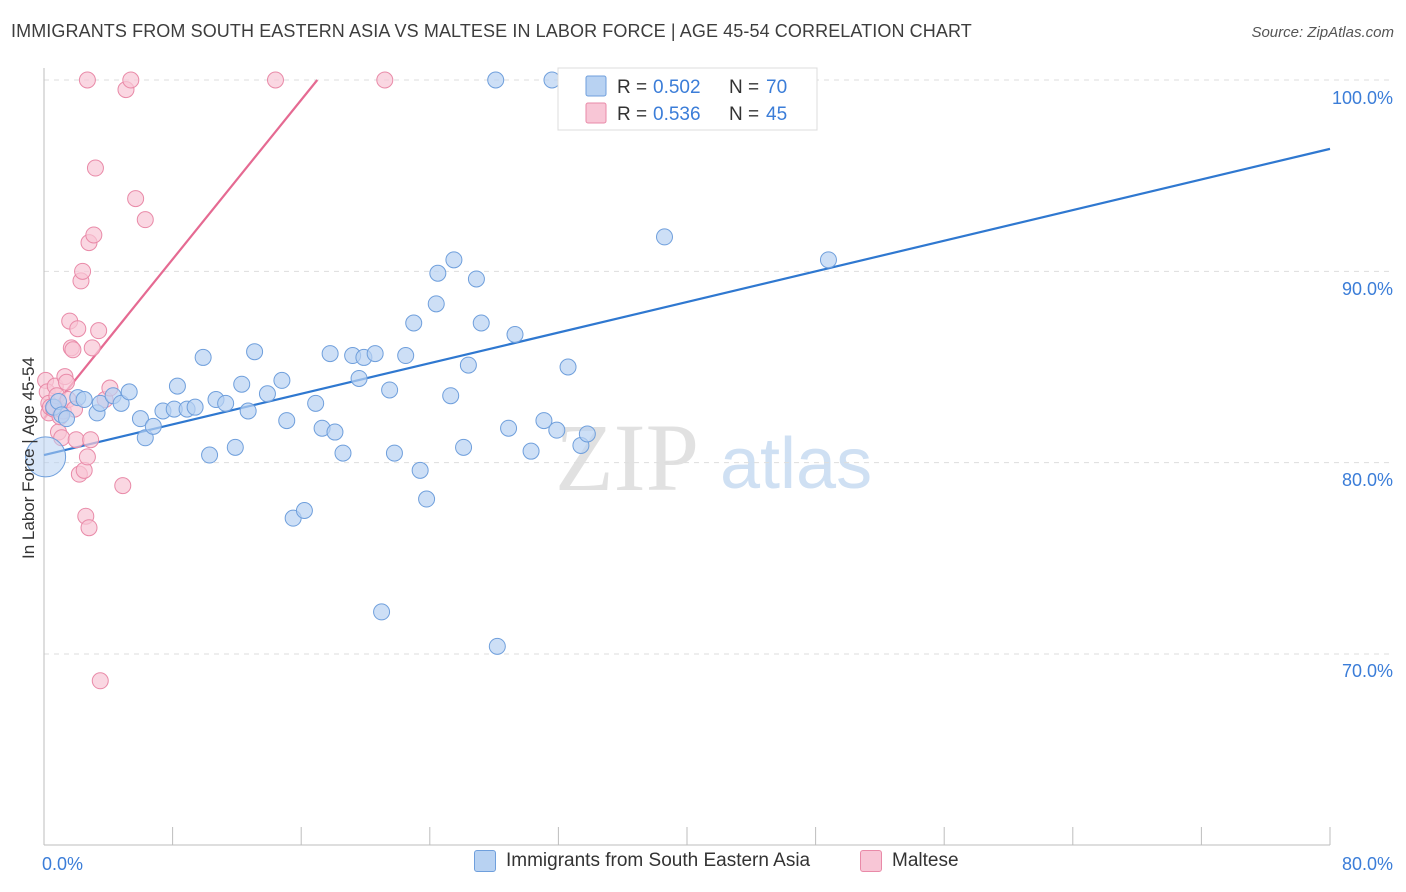  What do you see at coordinates (596, 113) in the screenshot?
I see `legend-swatch-pink` at bounding box center [596, 113].